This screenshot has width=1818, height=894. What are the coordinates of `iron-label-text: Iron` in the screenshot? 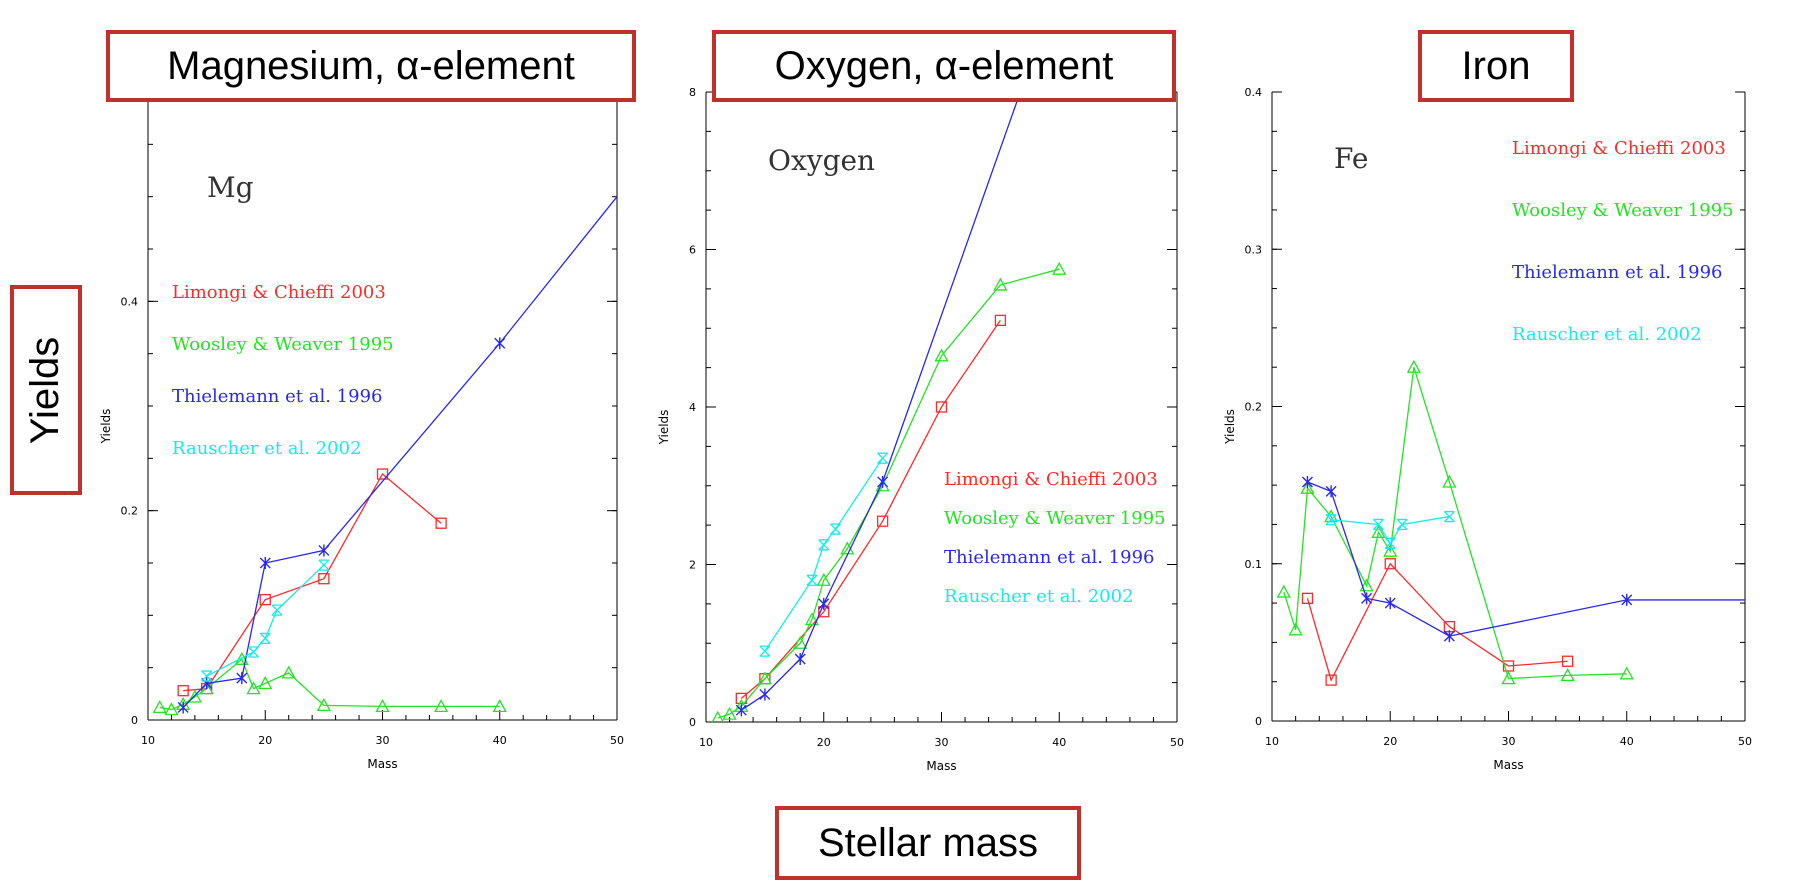 It's located at (1496, 65).